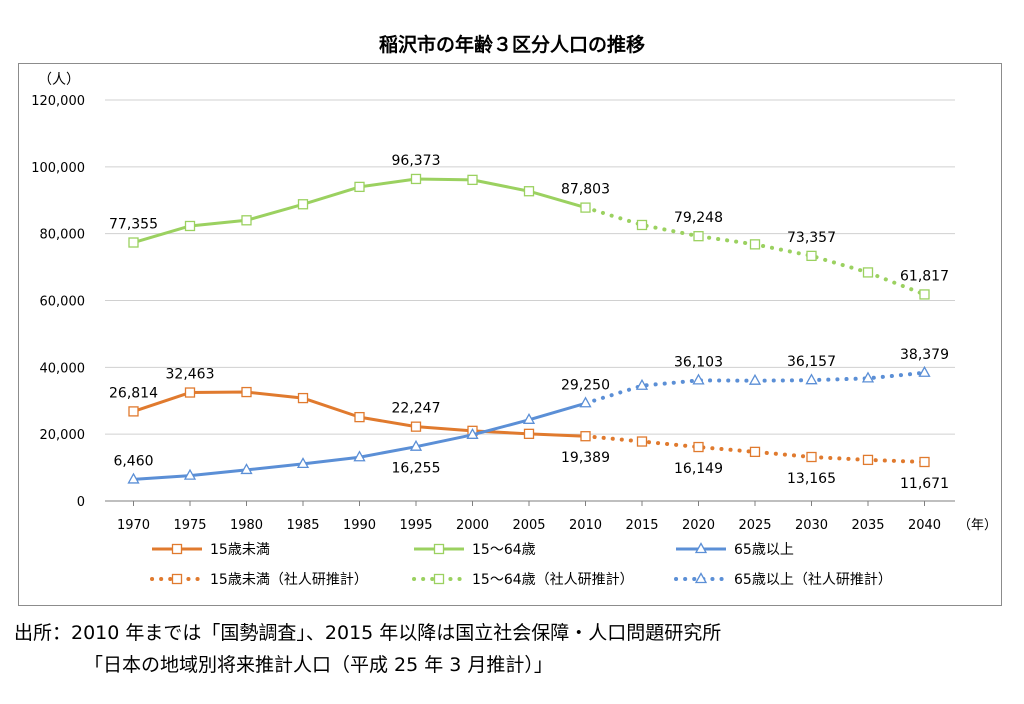  What do you see at coordinates (764, 550) in the screenshot?
I see `legend-label: 65歳以上` at bounding box center [764, 550].